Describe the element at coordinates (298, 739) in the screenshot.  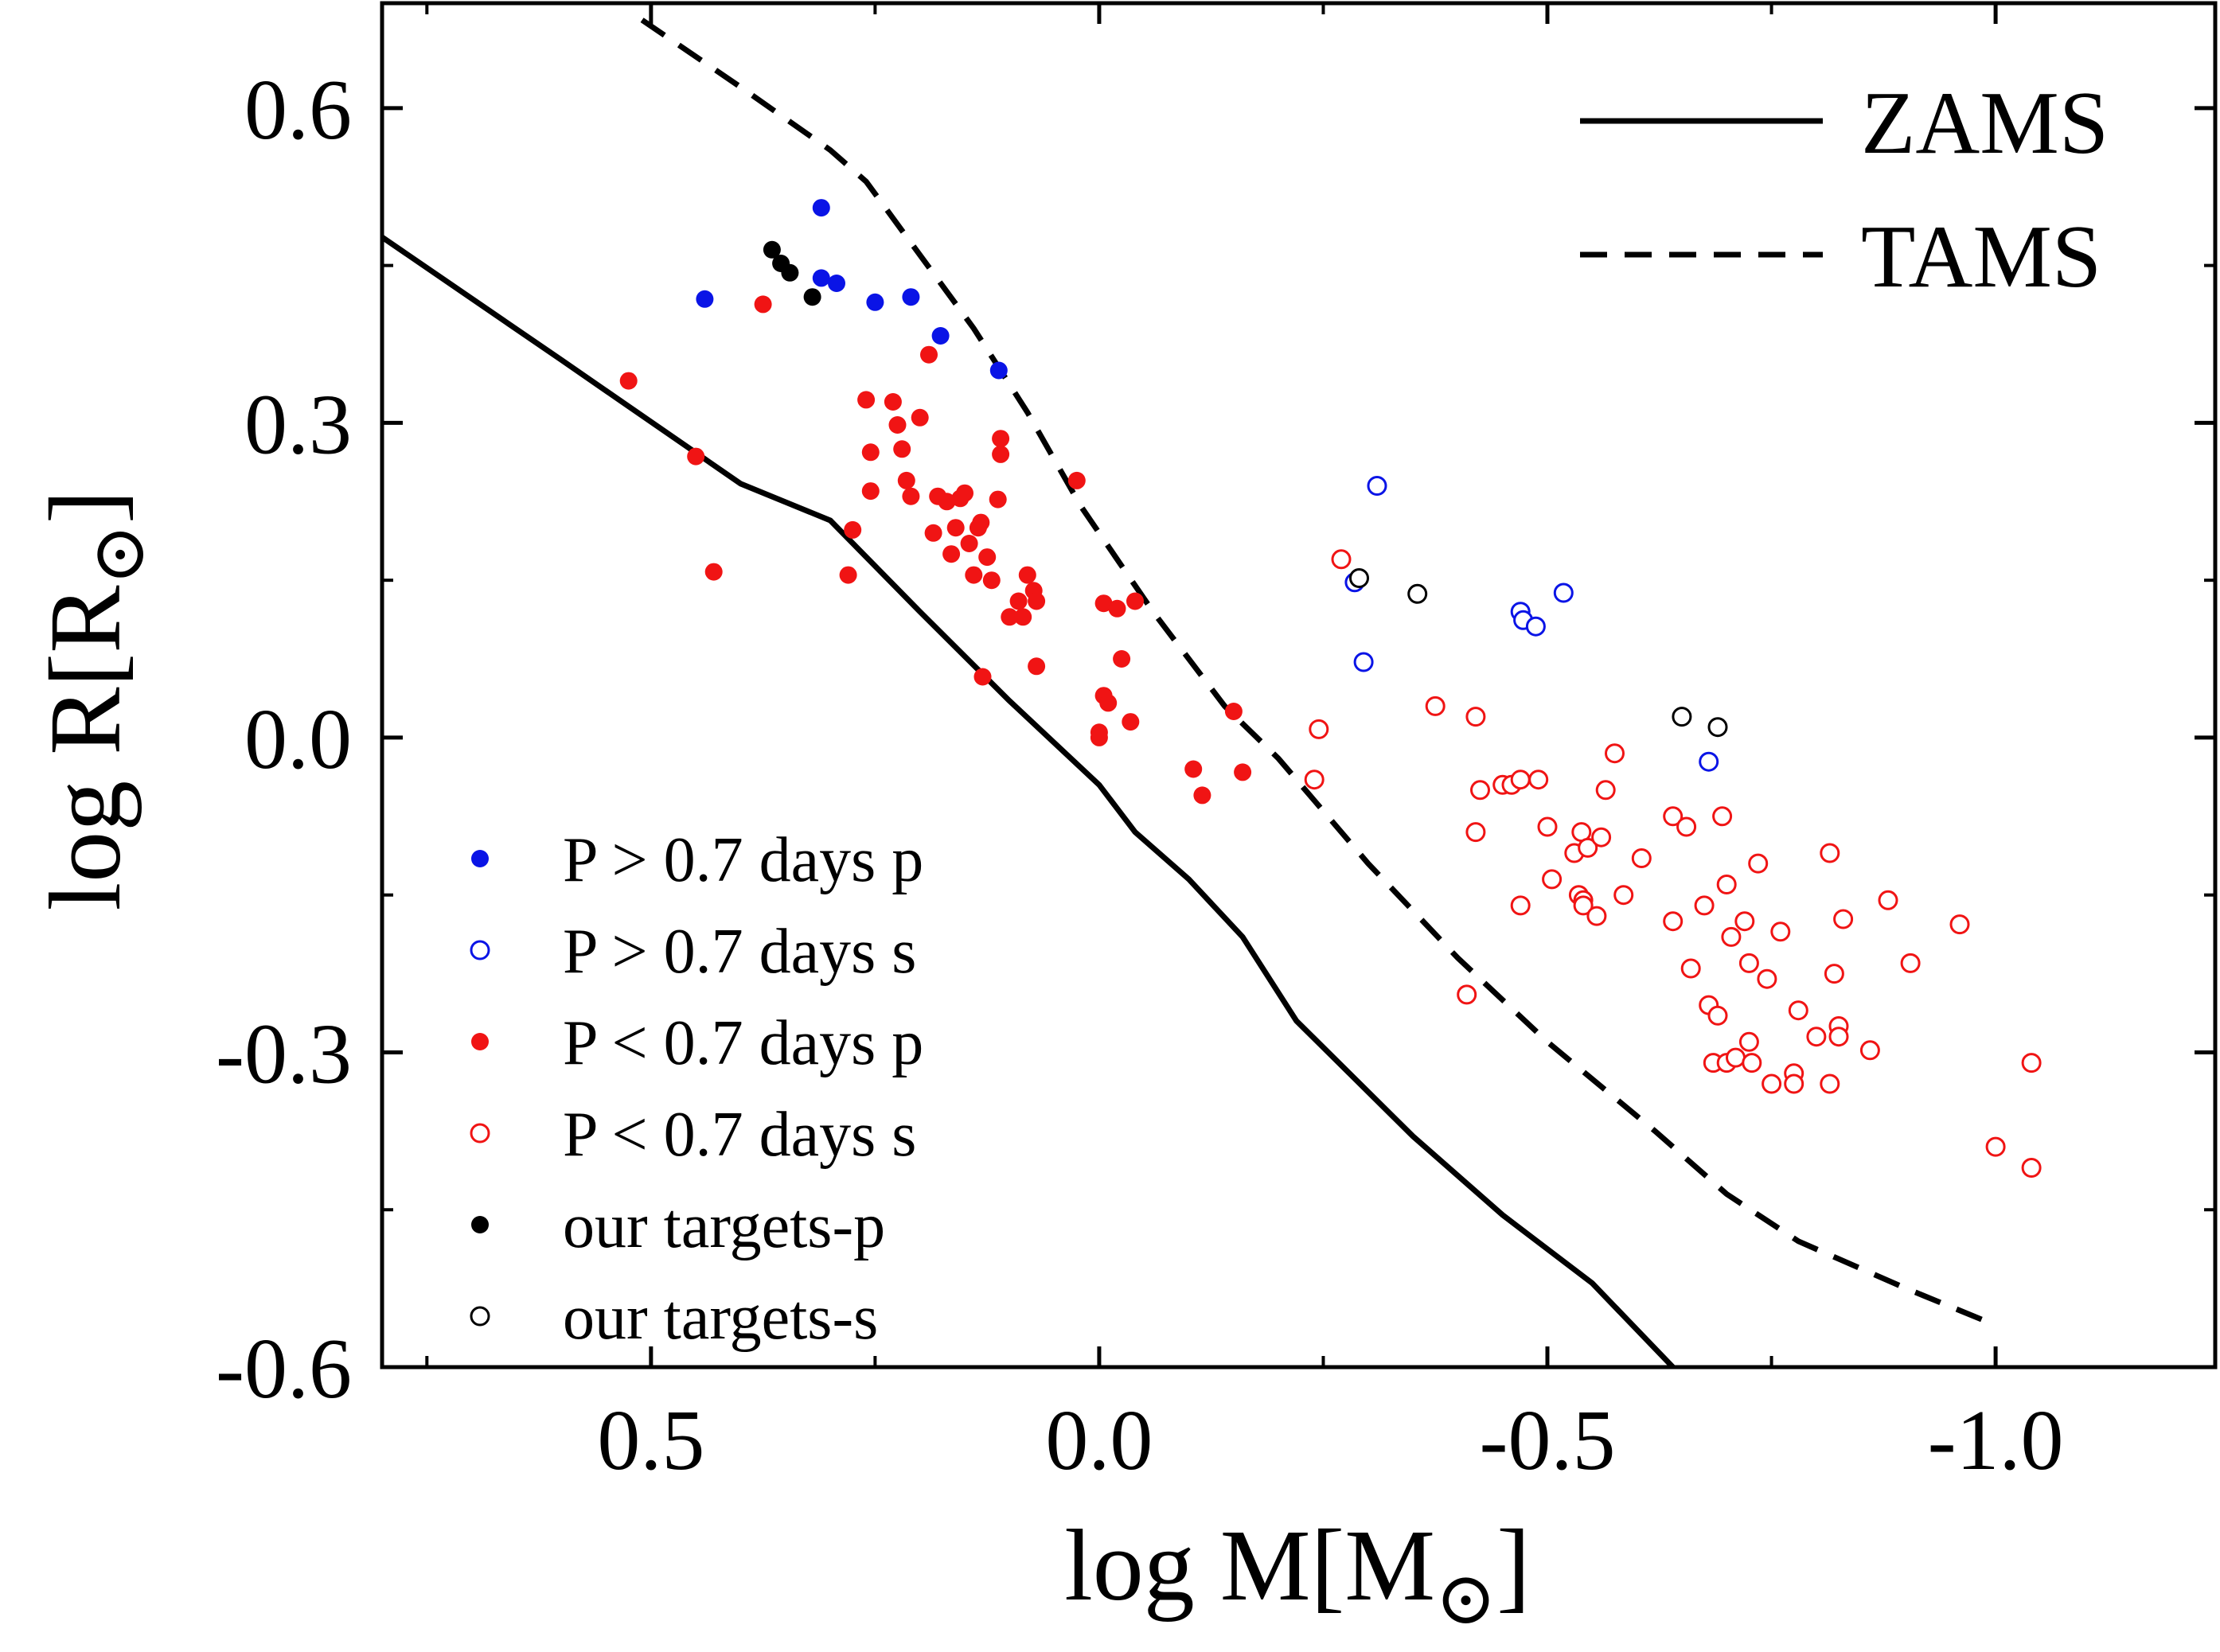
I see `y-tick-label: 0.0` at that location.